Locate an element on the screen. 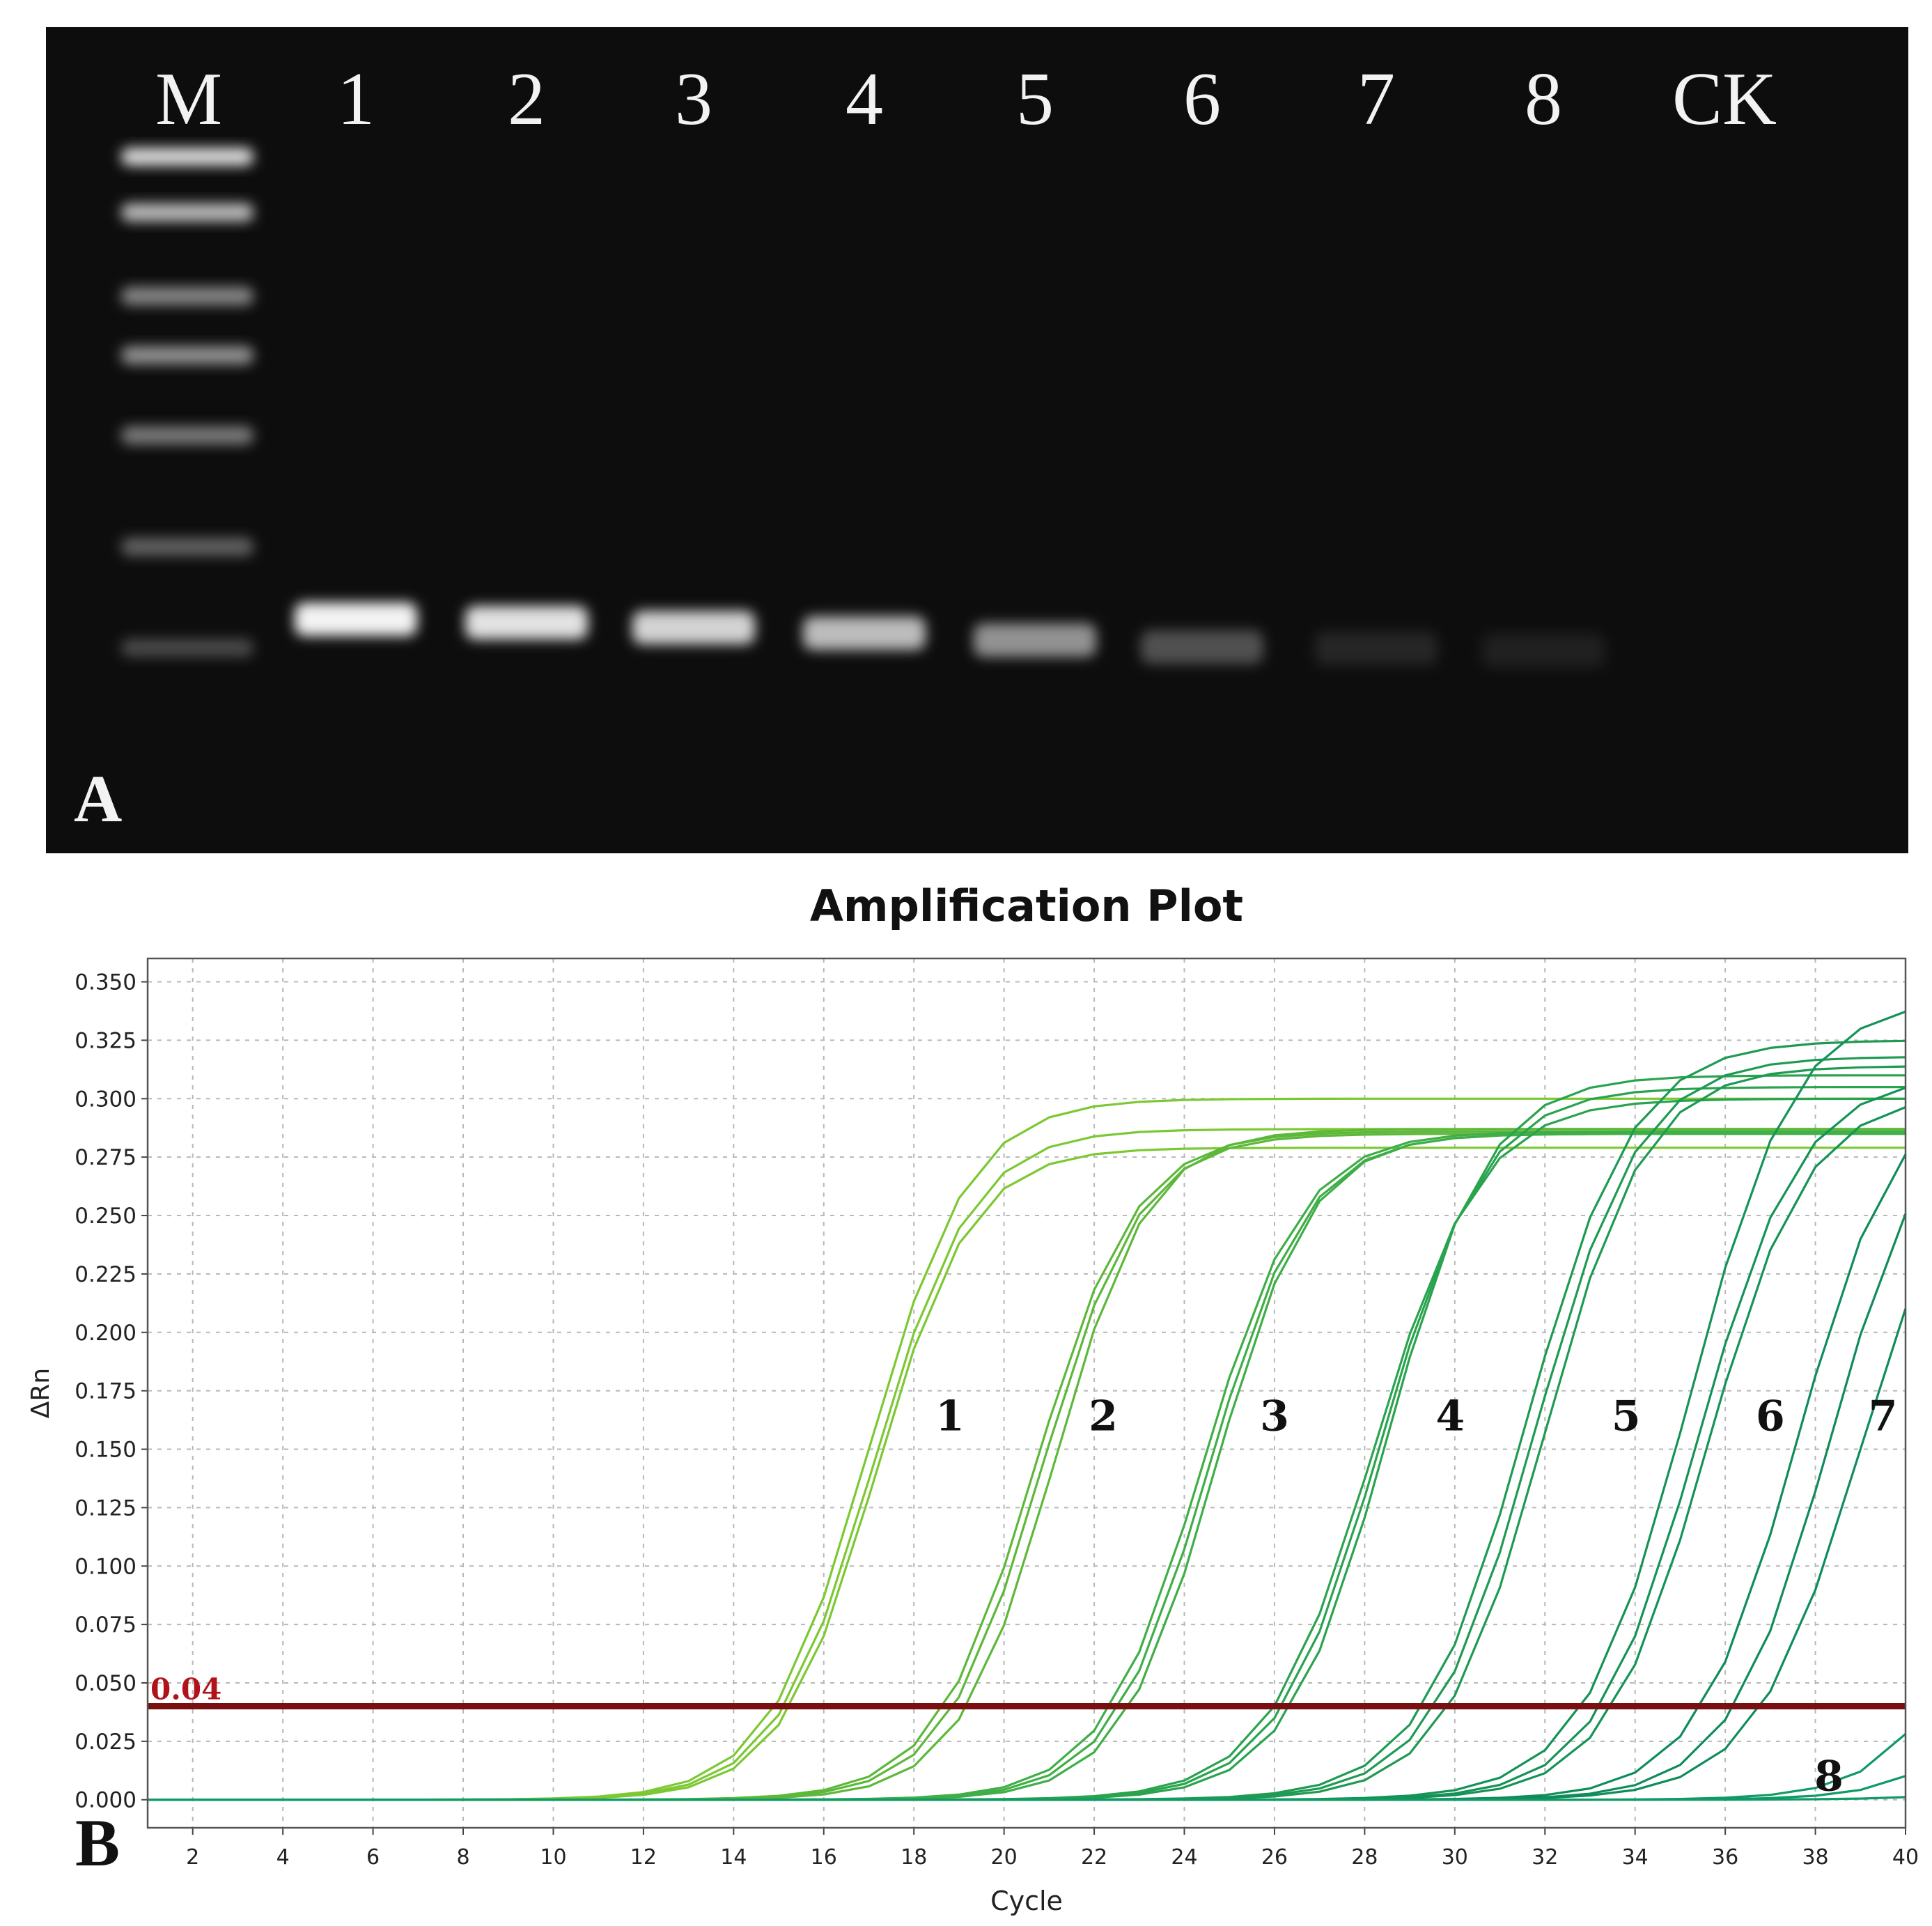 The height and width of the screenshot is (1926, 1932). x-tick-label: 6 is located at coordinates (373, 1857).